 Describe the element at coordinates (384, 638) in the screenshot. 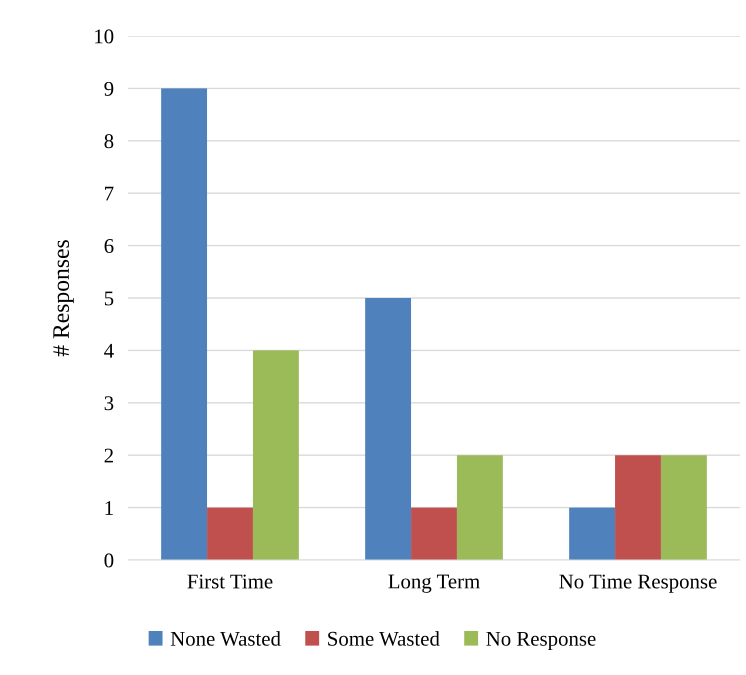

I see `legend-label: Some Wasted` at that location.